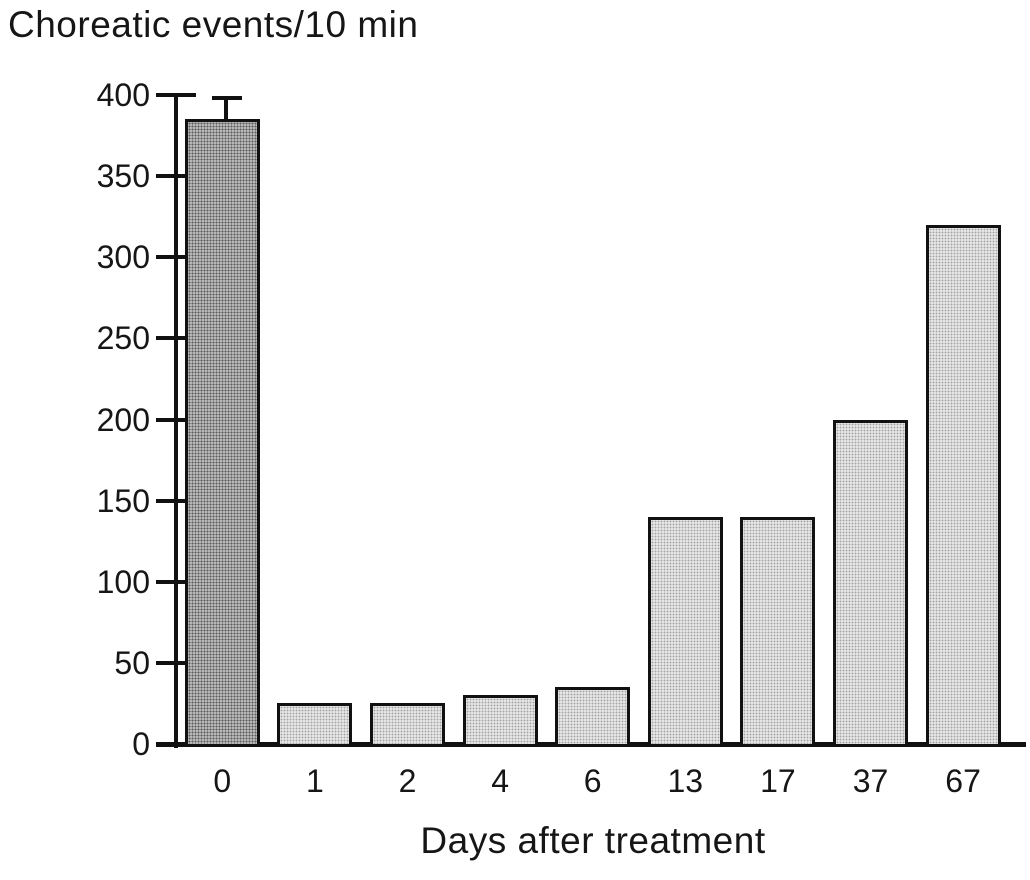 The image size is (1030, 880). Describe the element at coordinates (407, 781) in the screenshot. I see `x-tick-label: 2` at that location.